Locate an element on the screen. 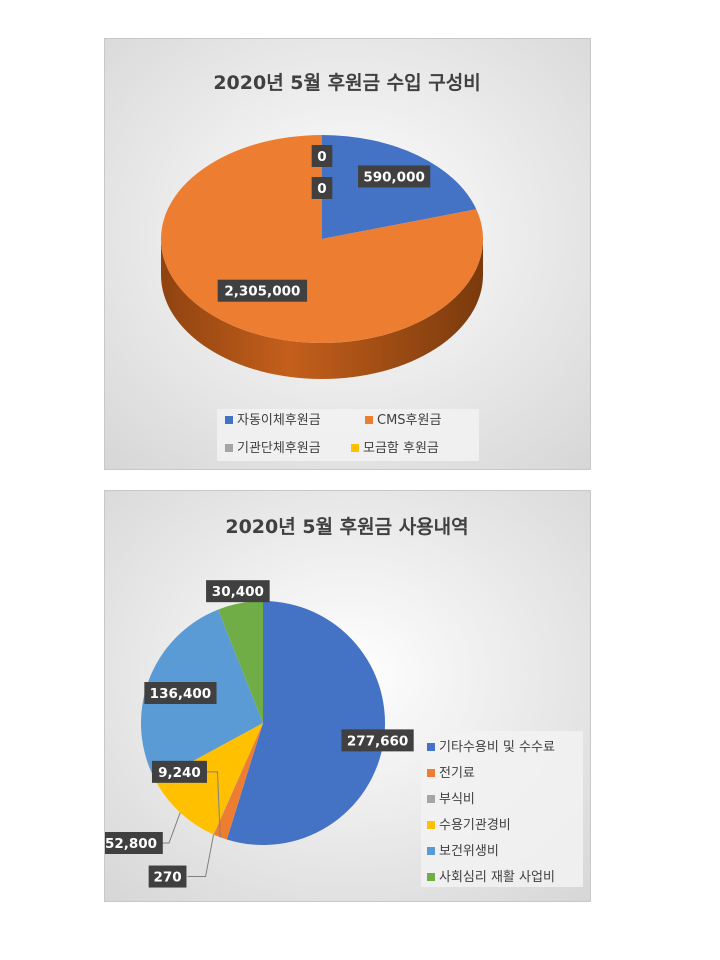 The image size is (720, 960). data-label-2: 0 is located at coordinates (322, 188).